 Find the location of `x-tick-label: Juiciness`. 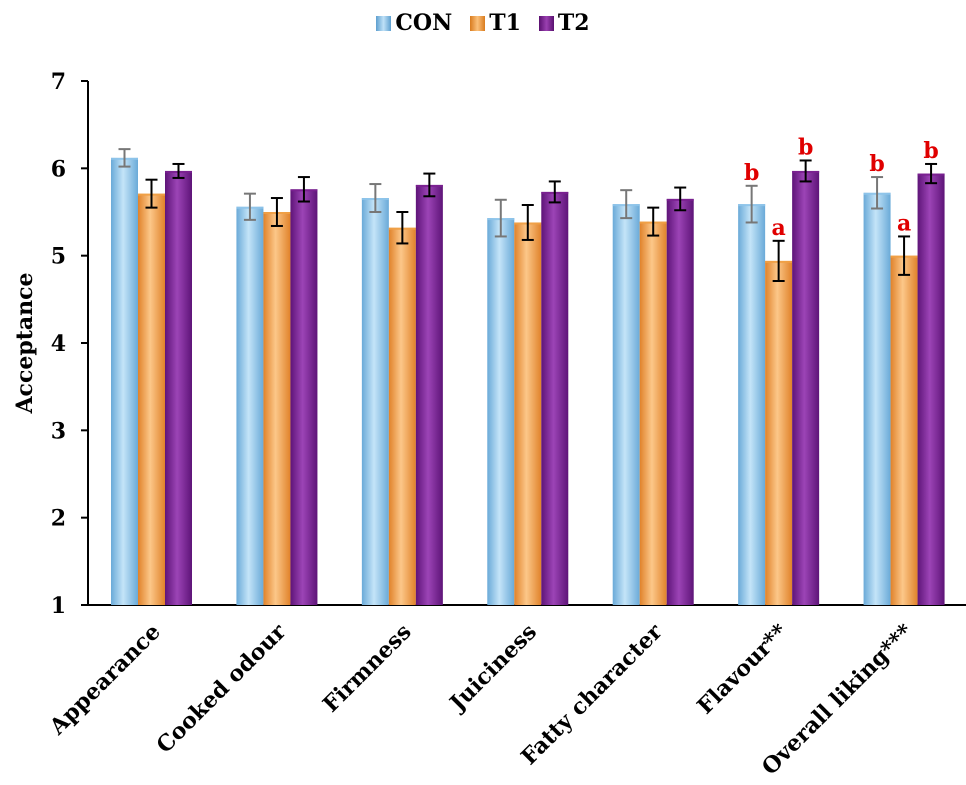

x-tick-label: Juiciness is located at coordinates (493, 668).